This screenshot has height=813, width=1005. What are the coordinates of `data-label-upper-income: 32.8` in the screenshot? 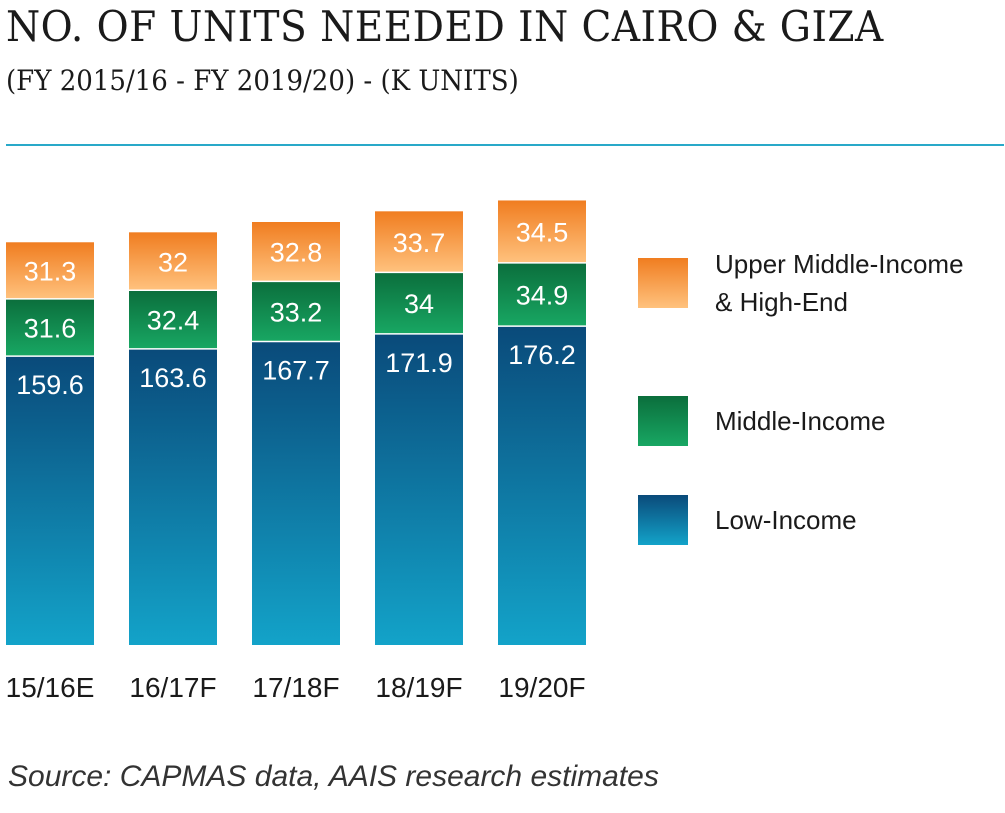 It's located at (296, 253).